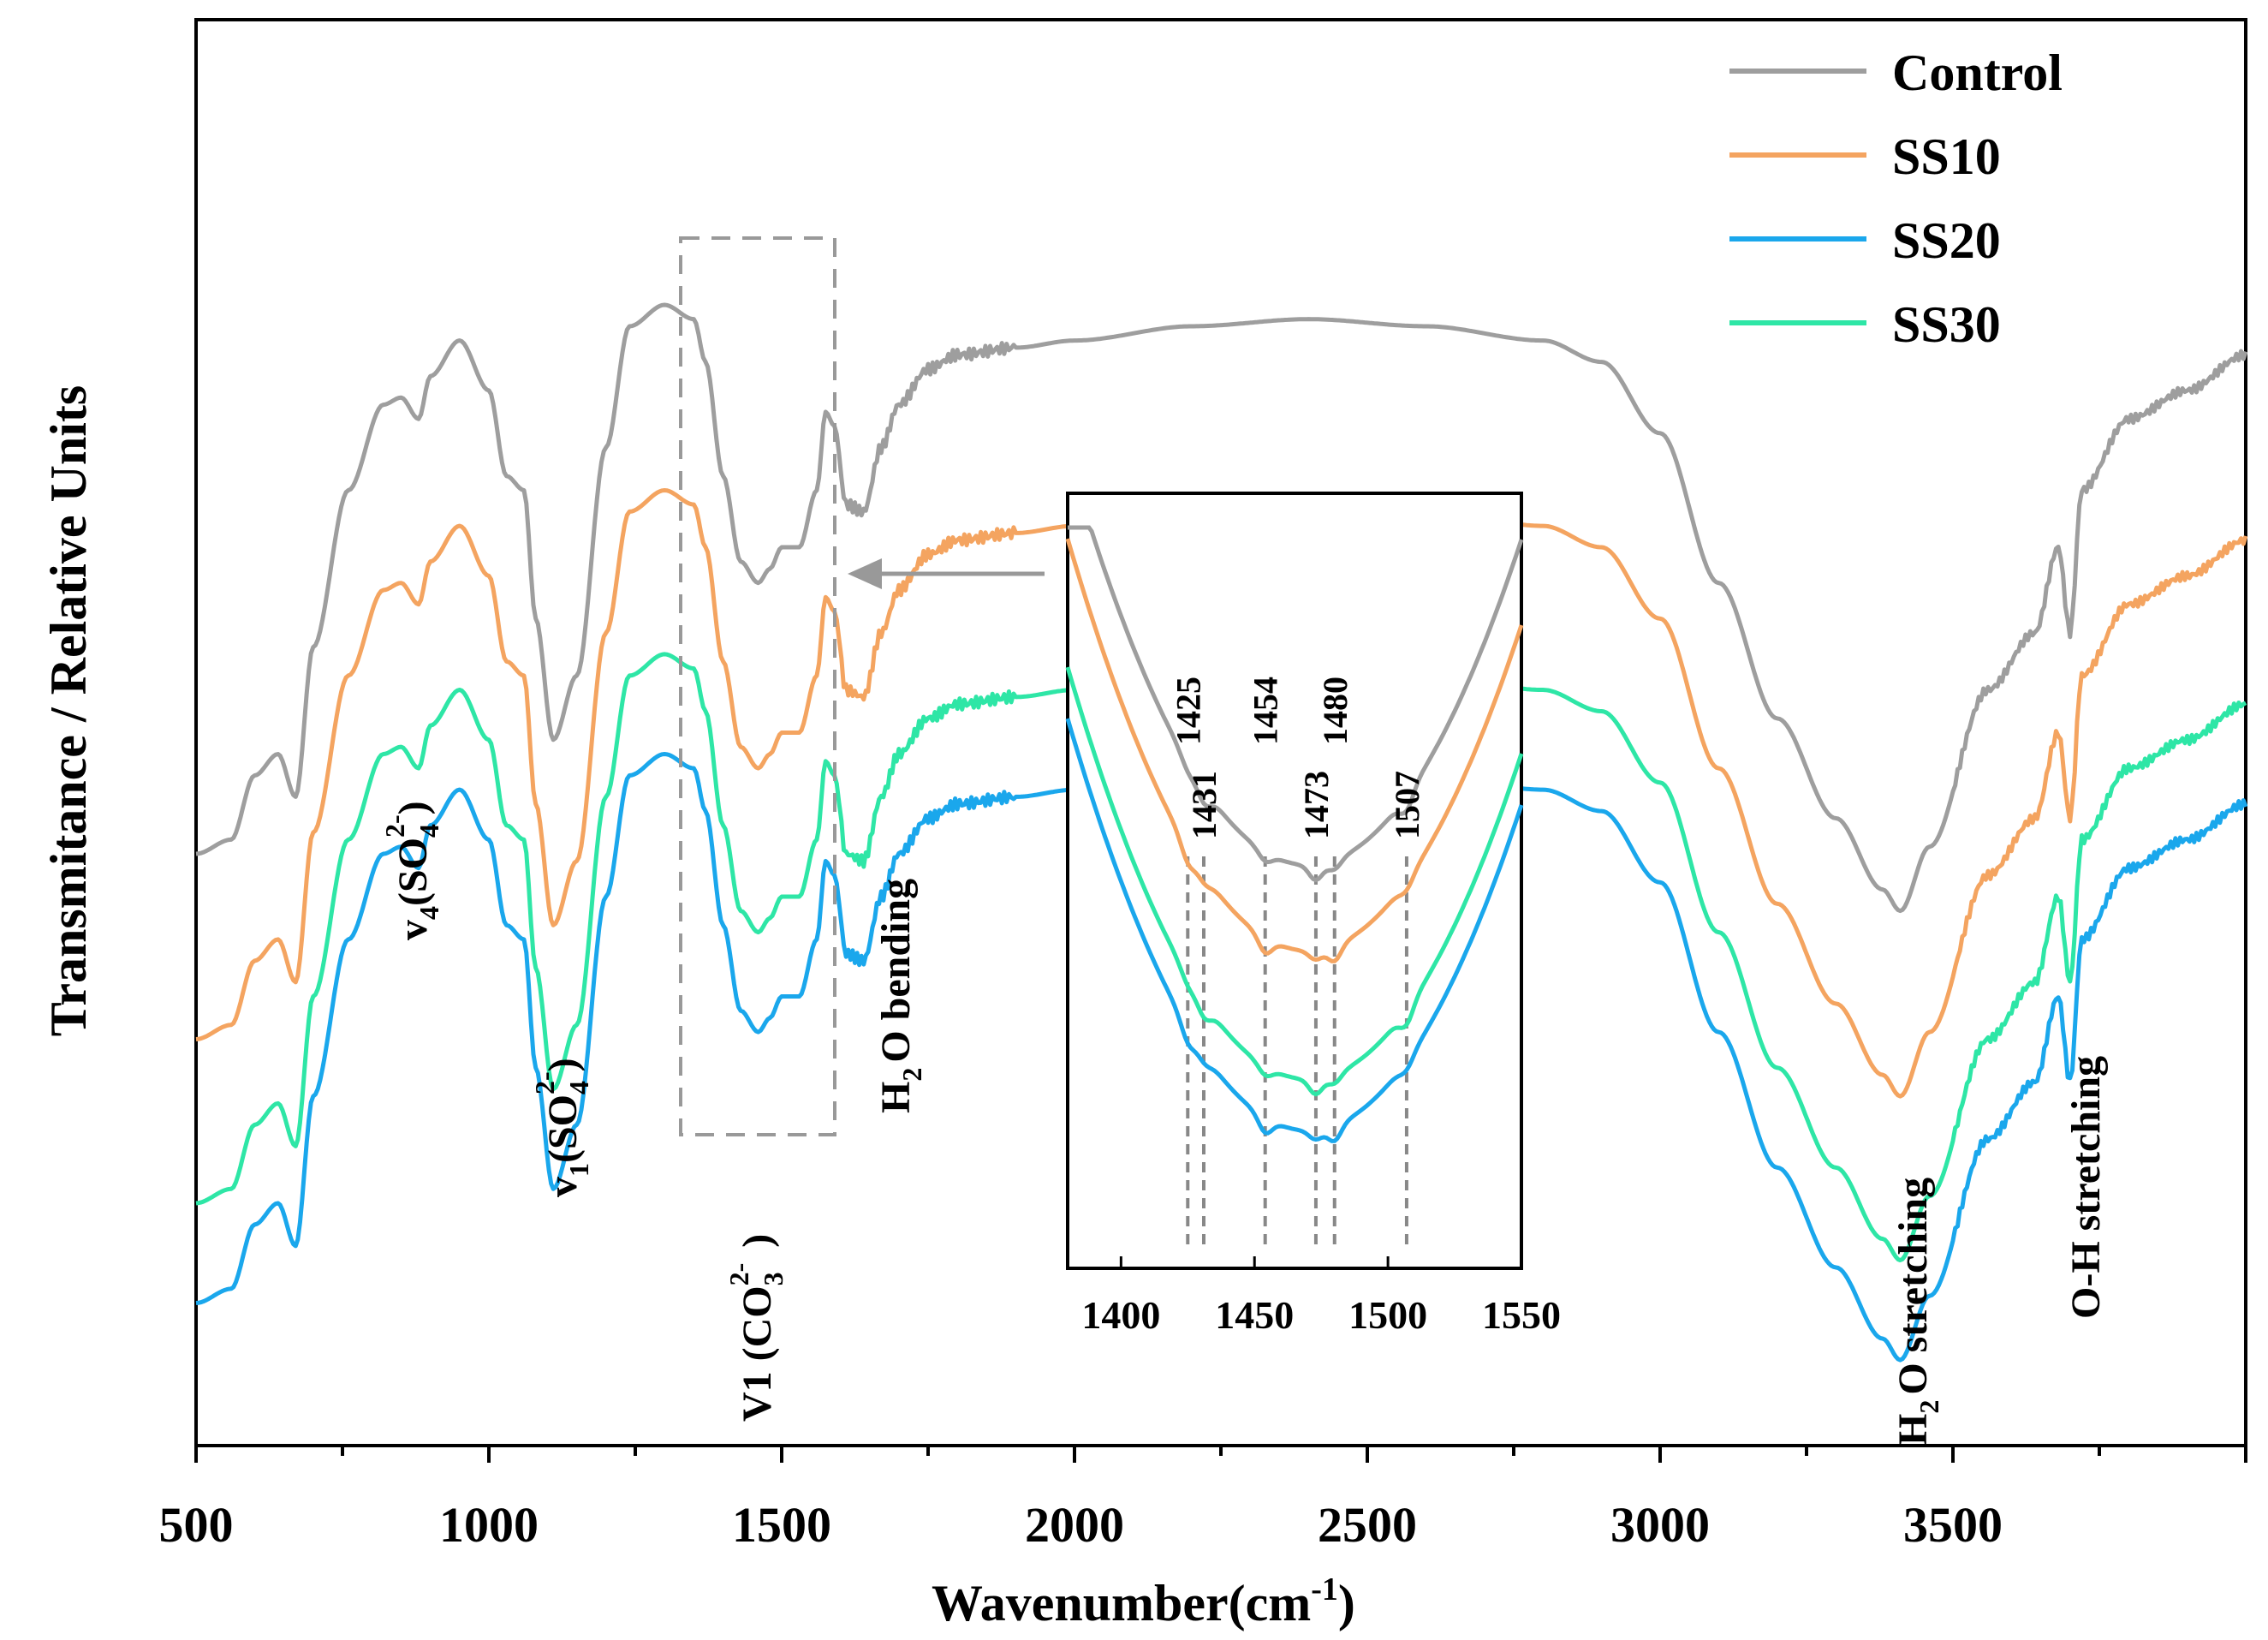 The height and width of the screenshot is (1640, 2268). Describe the element at coordinates (1946, 324) in the screenshot. I see `legend-label-ss30: SS30` at that location.